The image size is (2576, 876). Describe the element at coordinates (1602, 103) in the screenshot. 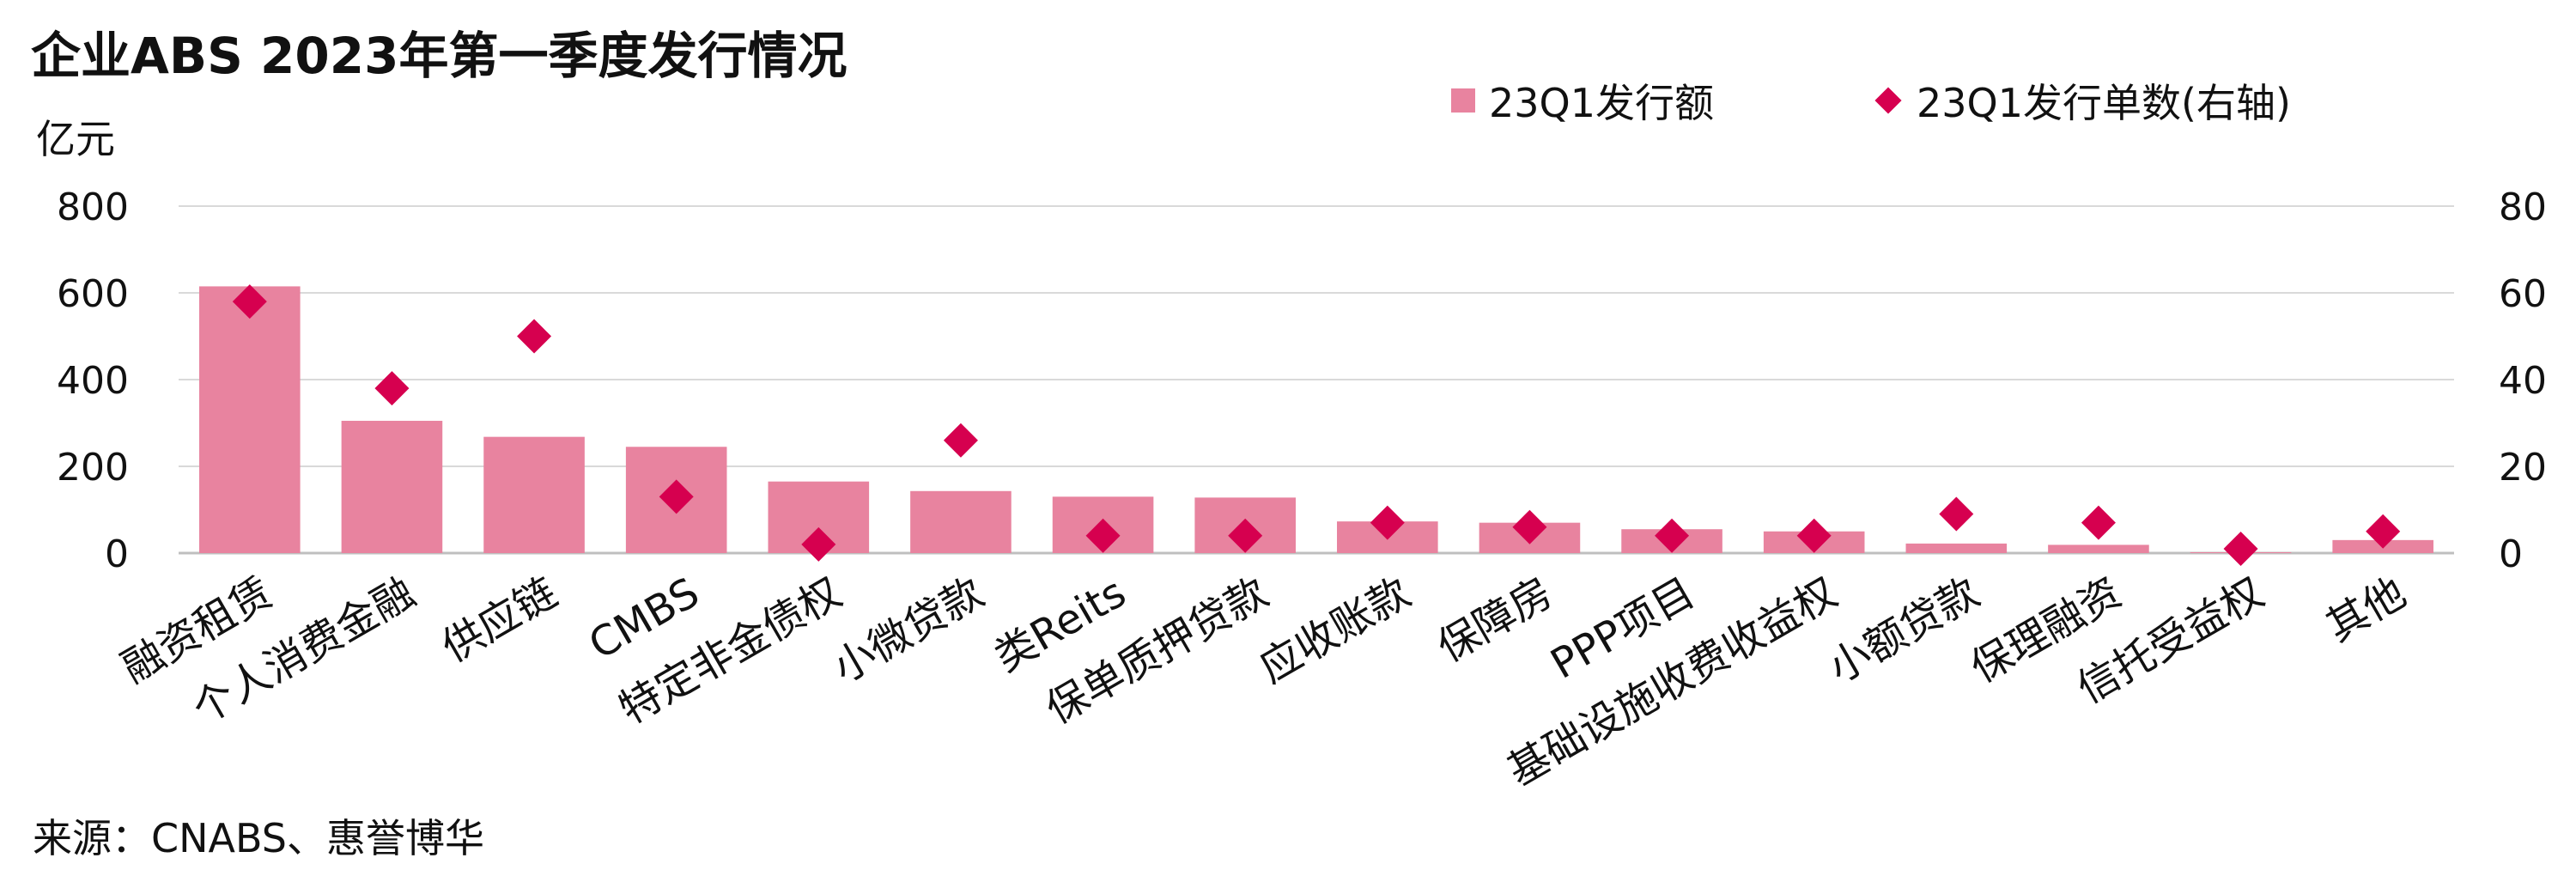

I see `legend-label-amount: 23Q1发行额` at that location.